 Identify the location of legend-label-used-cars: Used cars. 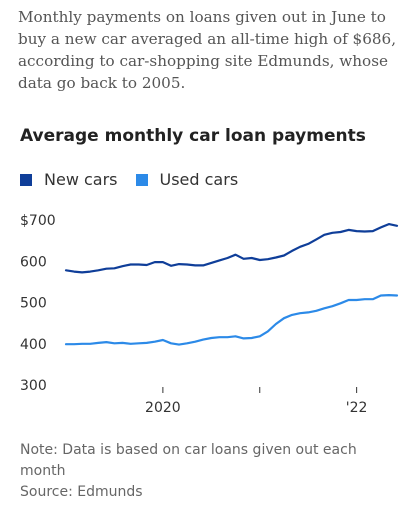
(199, 179).